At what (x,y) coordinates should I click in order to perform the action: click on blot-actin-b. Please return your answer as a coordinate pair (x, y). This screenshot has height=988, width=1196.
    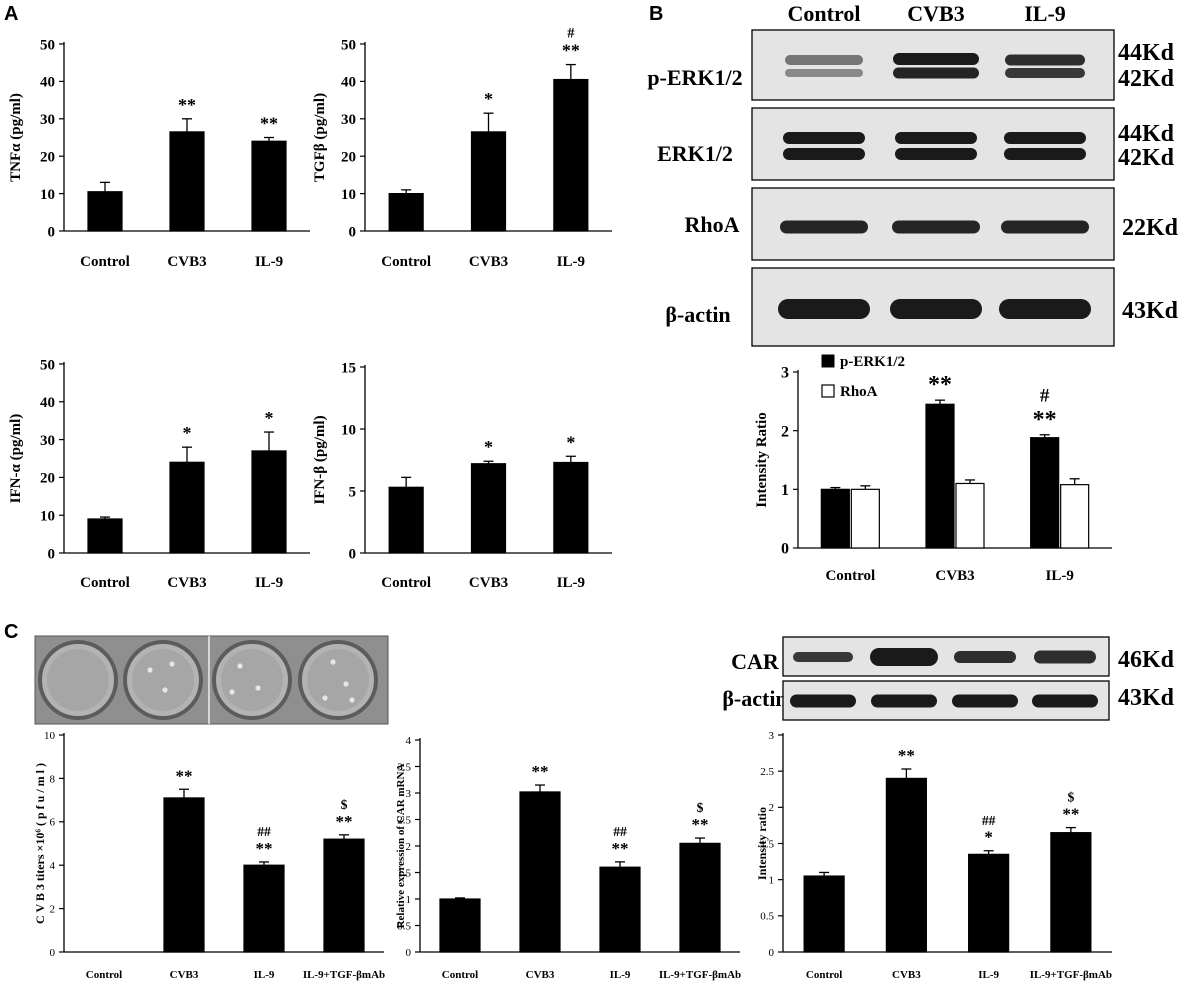
    Looking at the image, I should click on (933, 307).